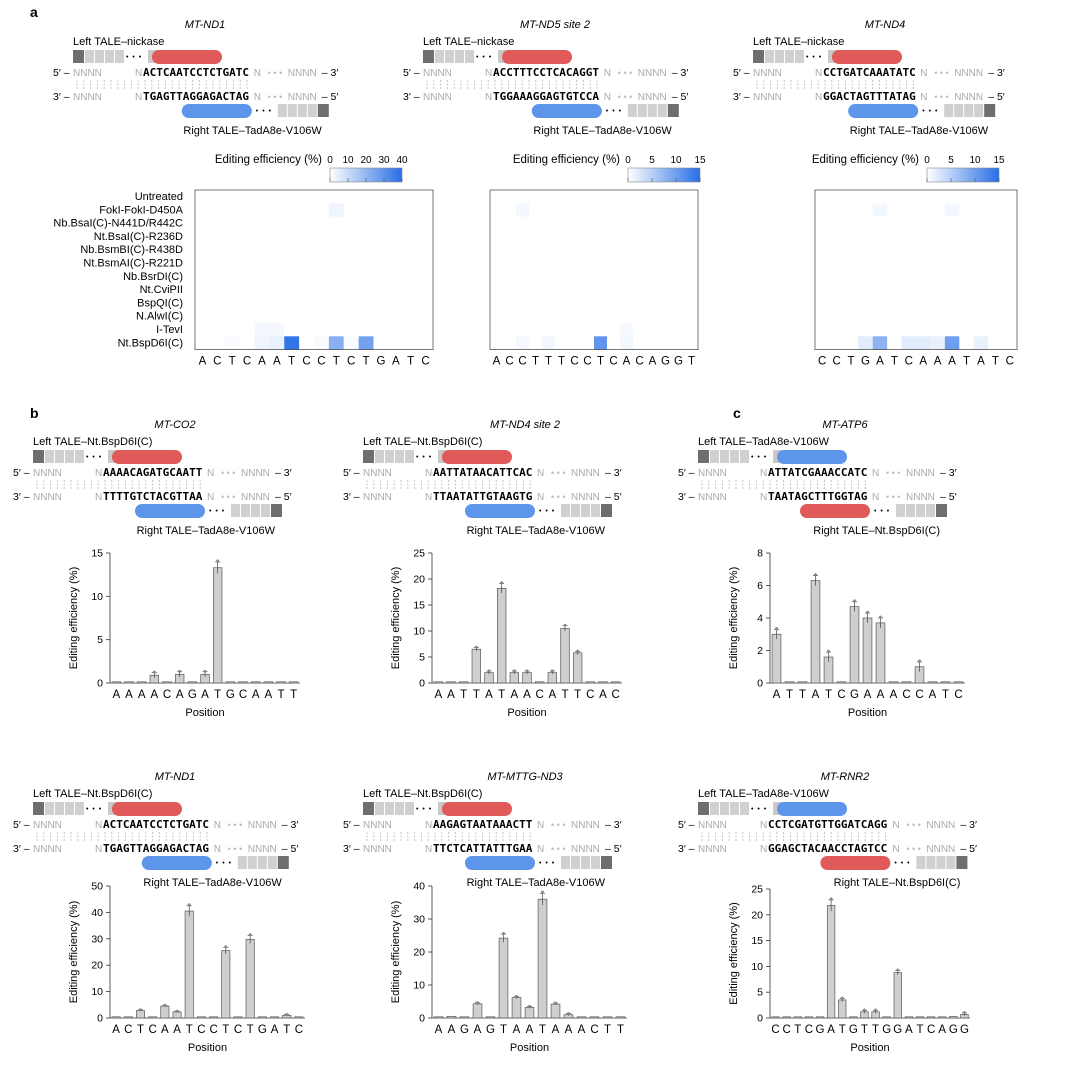  What do you see at coordinates (411, 97) in the screenshot?
I see `three-prime-end: 3′ –` at bounding box center [411, 97].